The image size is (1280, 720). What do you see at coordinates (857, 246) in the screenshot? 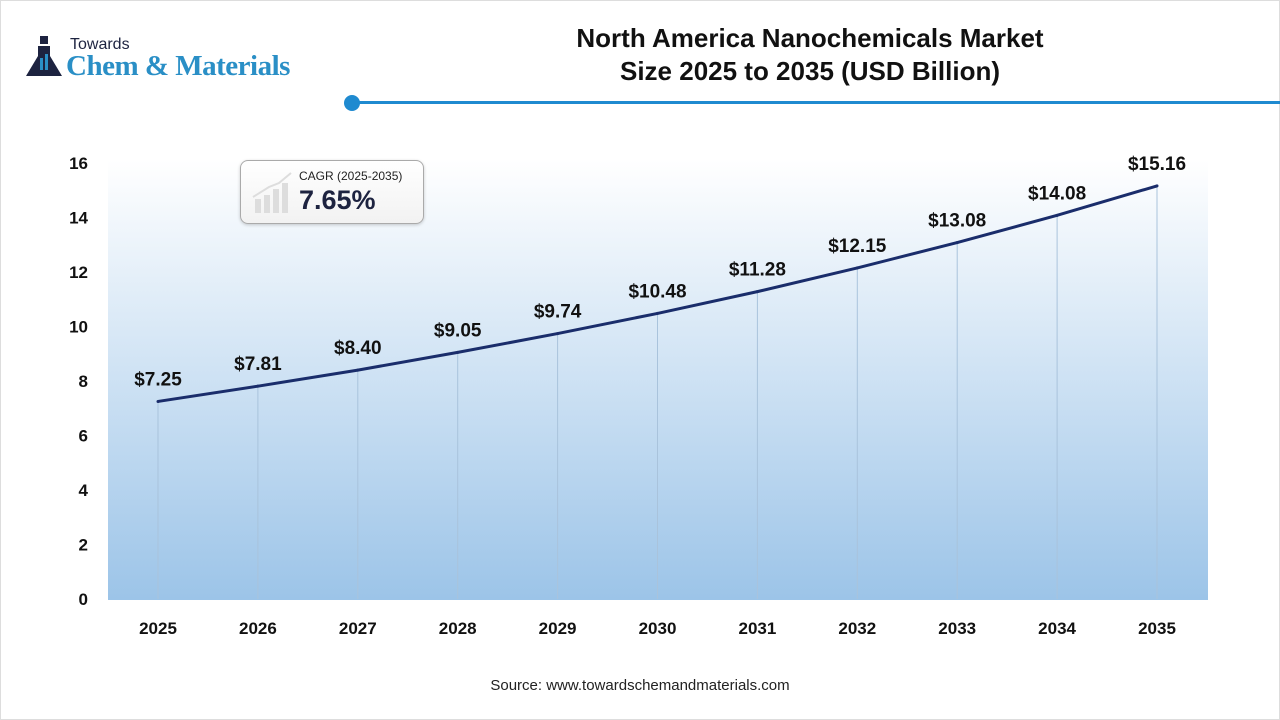
I see `data-label: $12.15` at bounding box center [857, 246].